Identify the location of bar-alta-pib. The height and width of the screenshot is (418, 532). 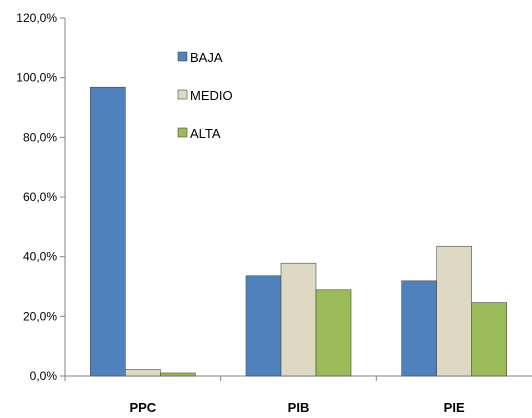
(333, 333).